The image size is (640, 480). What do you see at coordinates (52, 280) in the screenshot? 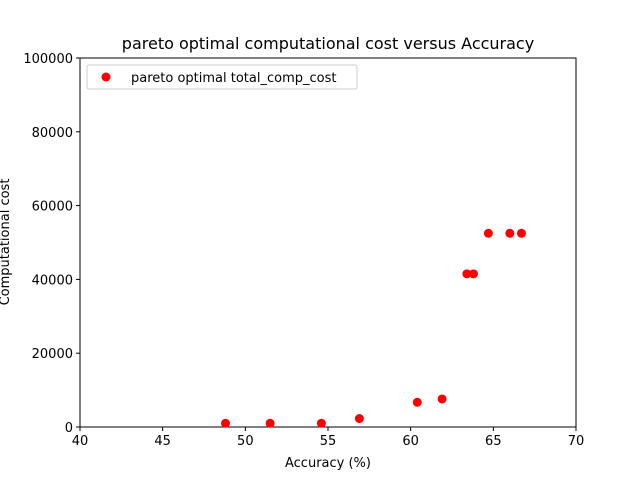
I see `y-tick-label: 40000` at bounding box center [52, 280].